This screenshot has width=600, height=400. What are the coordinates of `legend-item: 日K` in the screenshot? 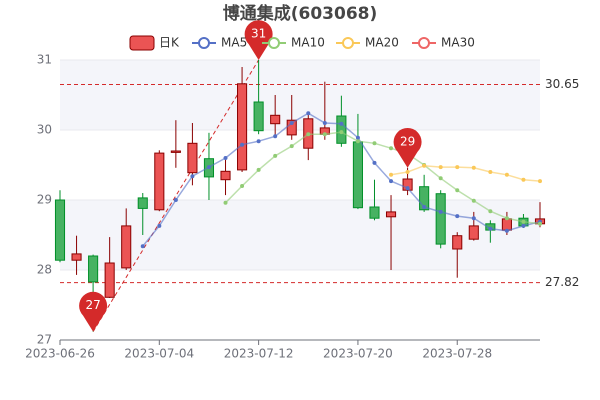 It's located at (154, 43).